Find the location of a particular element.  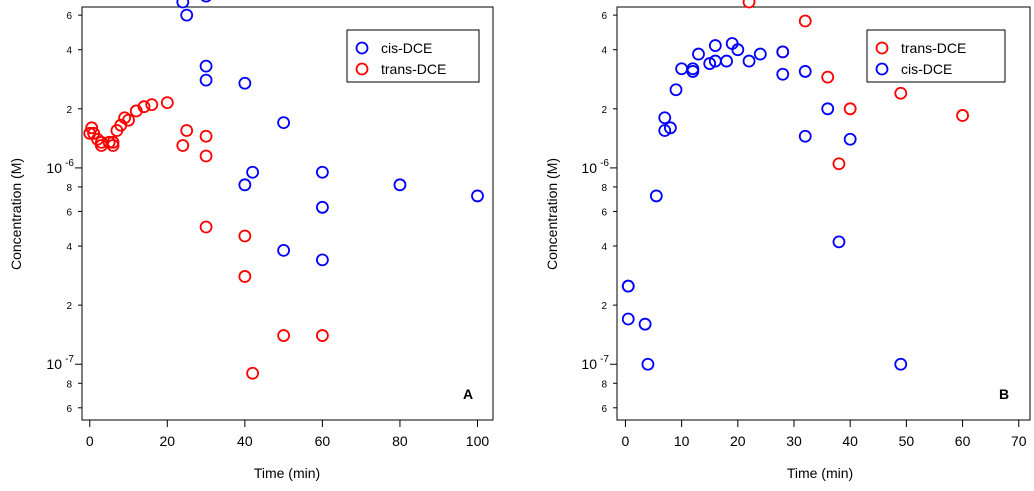

y-axis-label: Concentration (M) is located at coordinates (16, 214).